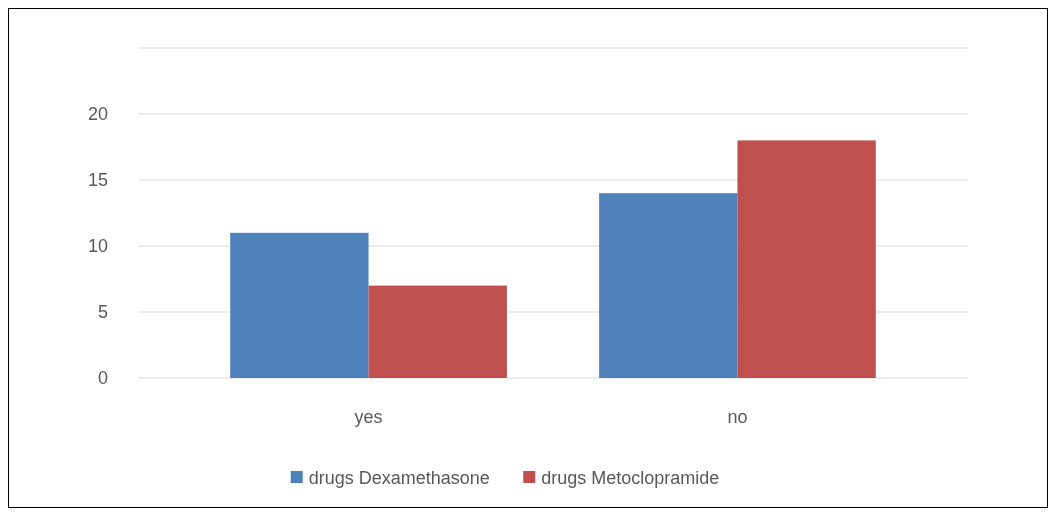  I want to click on legend-label: drugs Dexamethasone, so click(399, 478).